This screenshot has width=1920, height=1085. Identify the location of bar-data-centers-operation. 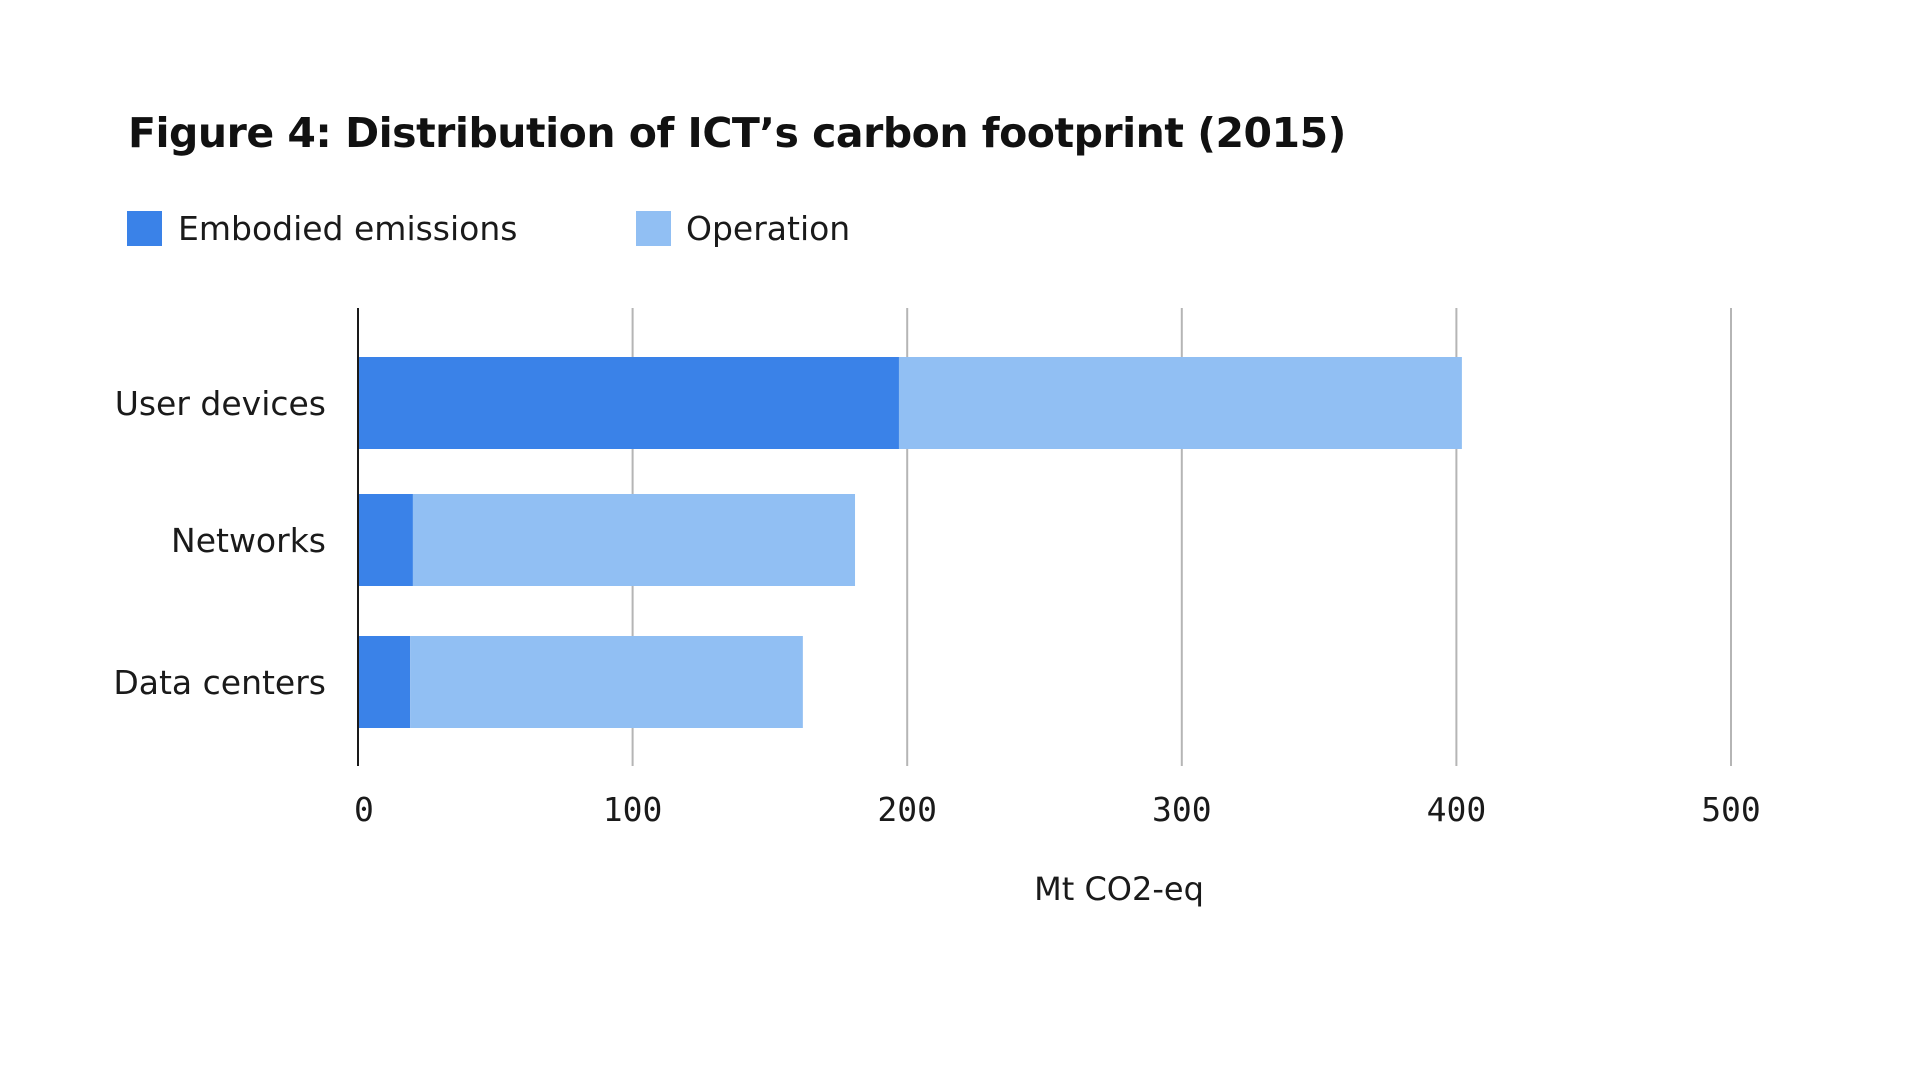
(606, 682).